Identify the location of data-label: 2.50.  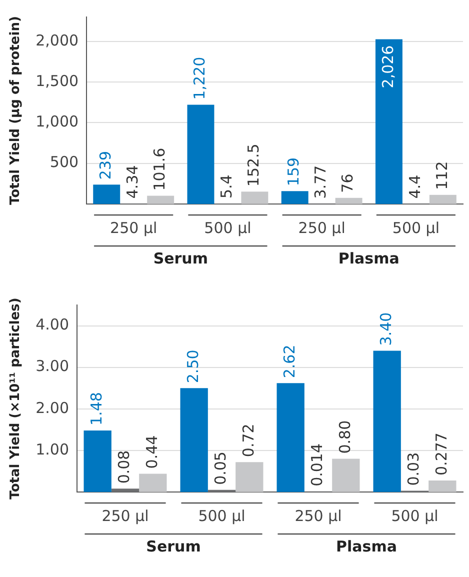
(193, 367).